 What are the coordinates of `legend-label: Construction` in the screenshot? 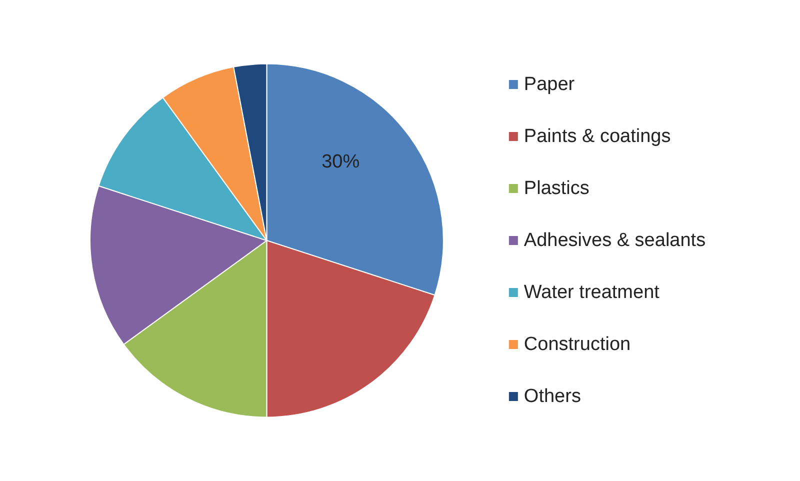 It's located at (577, 344).